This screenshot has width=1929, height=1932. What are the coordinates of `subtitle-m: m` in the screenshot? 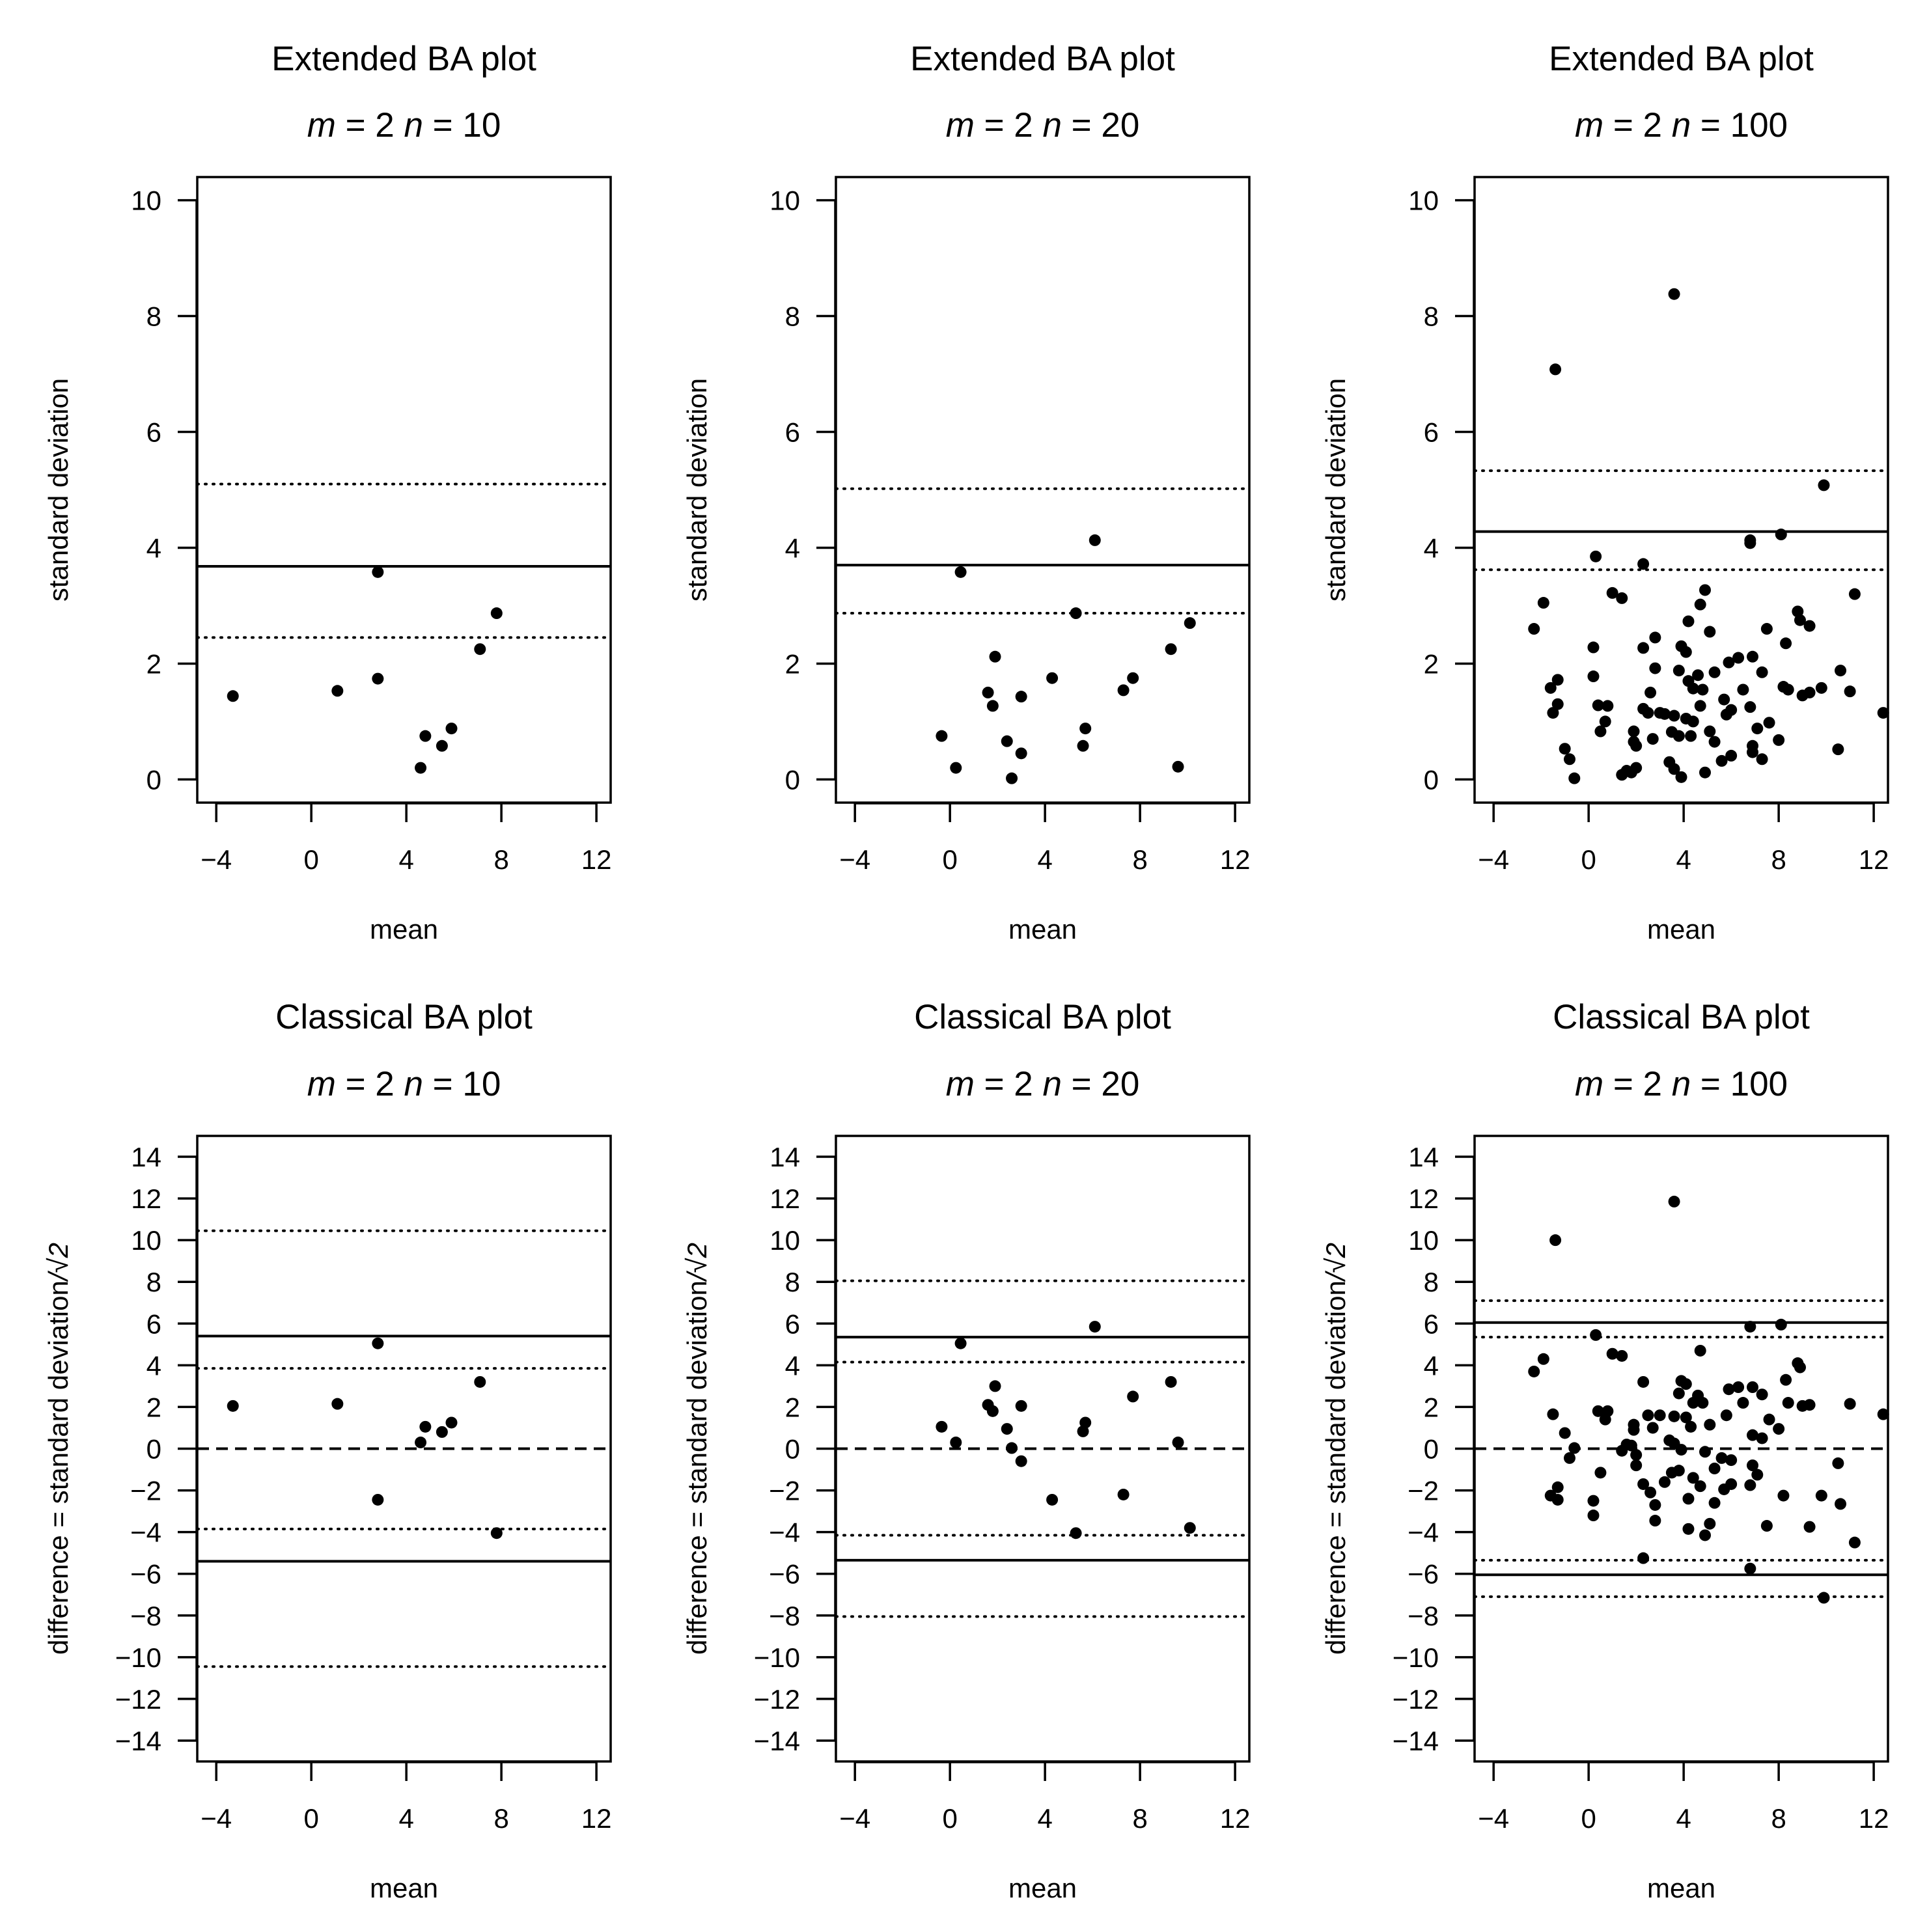 It's located at (321, 1084).